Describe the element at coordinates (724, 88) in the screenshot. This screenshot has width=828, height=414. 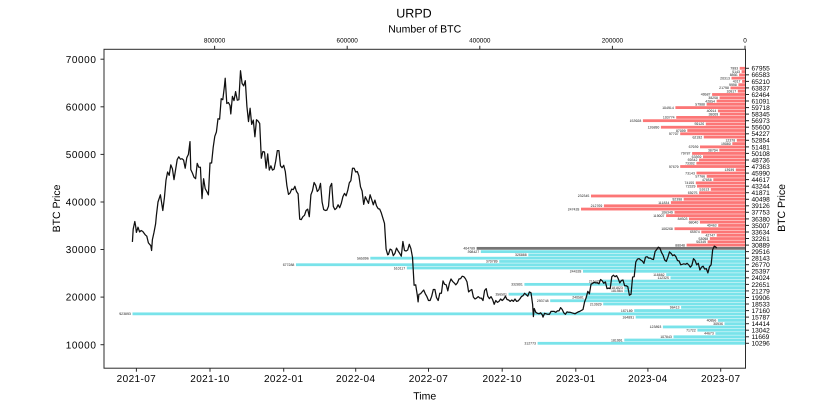
I see `svg-text: 21798` at that location.